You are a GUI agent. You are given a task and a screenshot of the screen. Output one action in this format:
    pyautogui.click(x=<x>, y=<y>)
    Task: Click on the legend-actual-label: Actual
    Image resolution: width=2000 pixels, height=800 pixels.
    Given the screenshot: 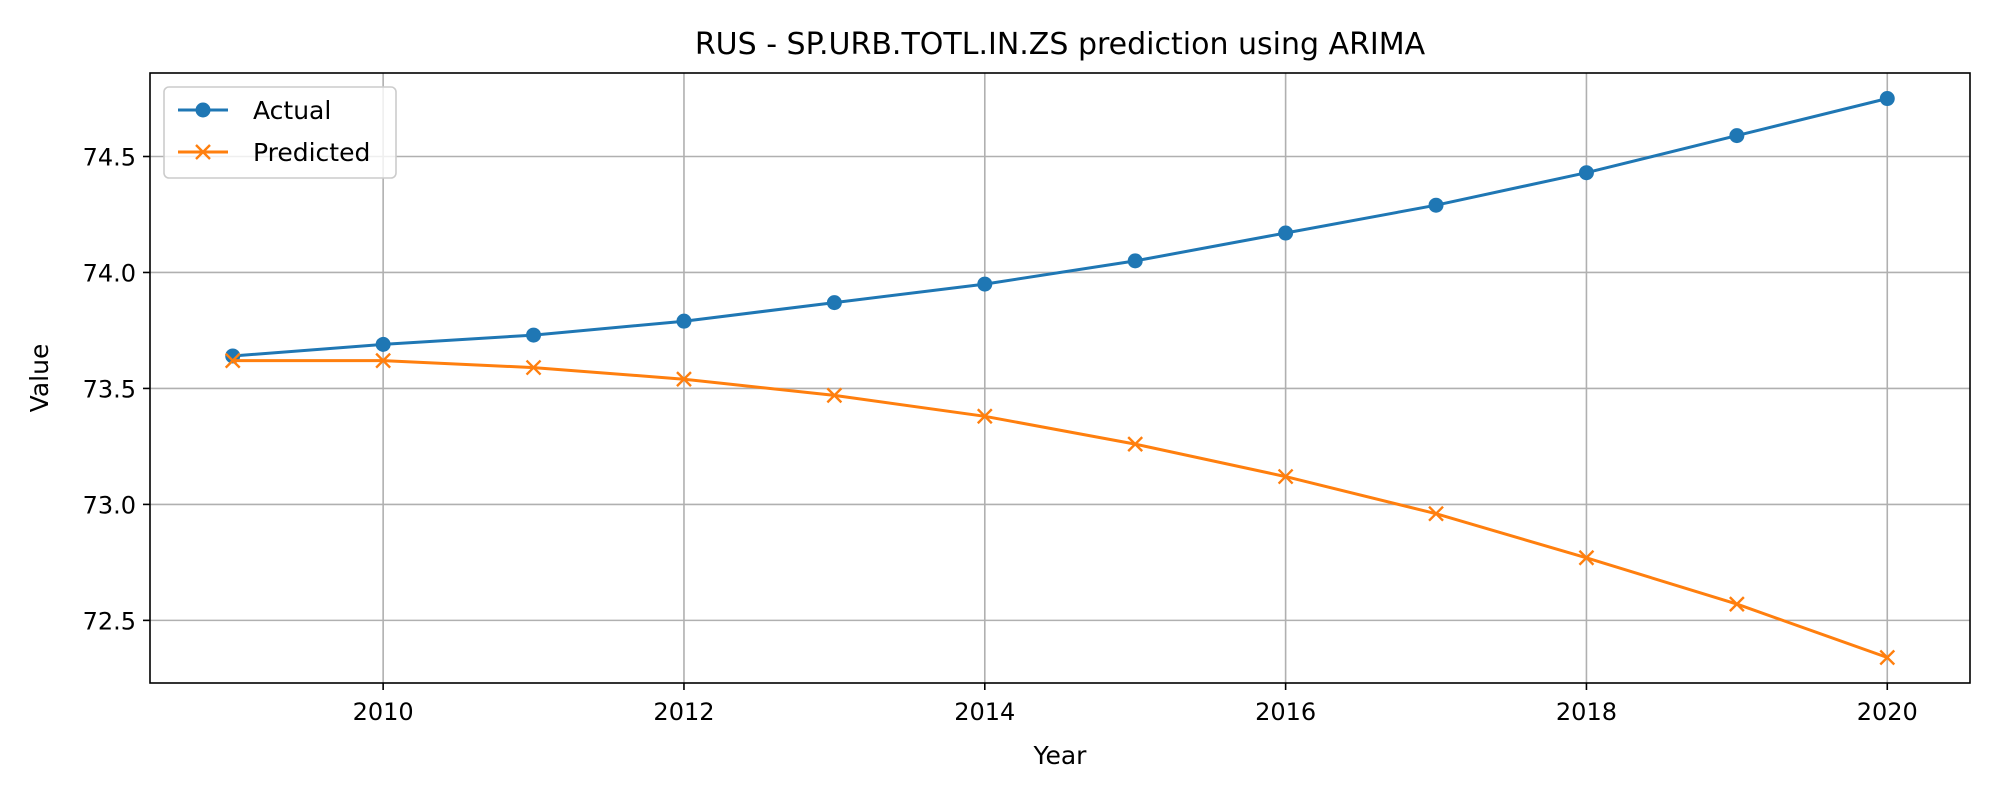 What is the action you would take?
    pyautogui.click(x=292, y=110)
    